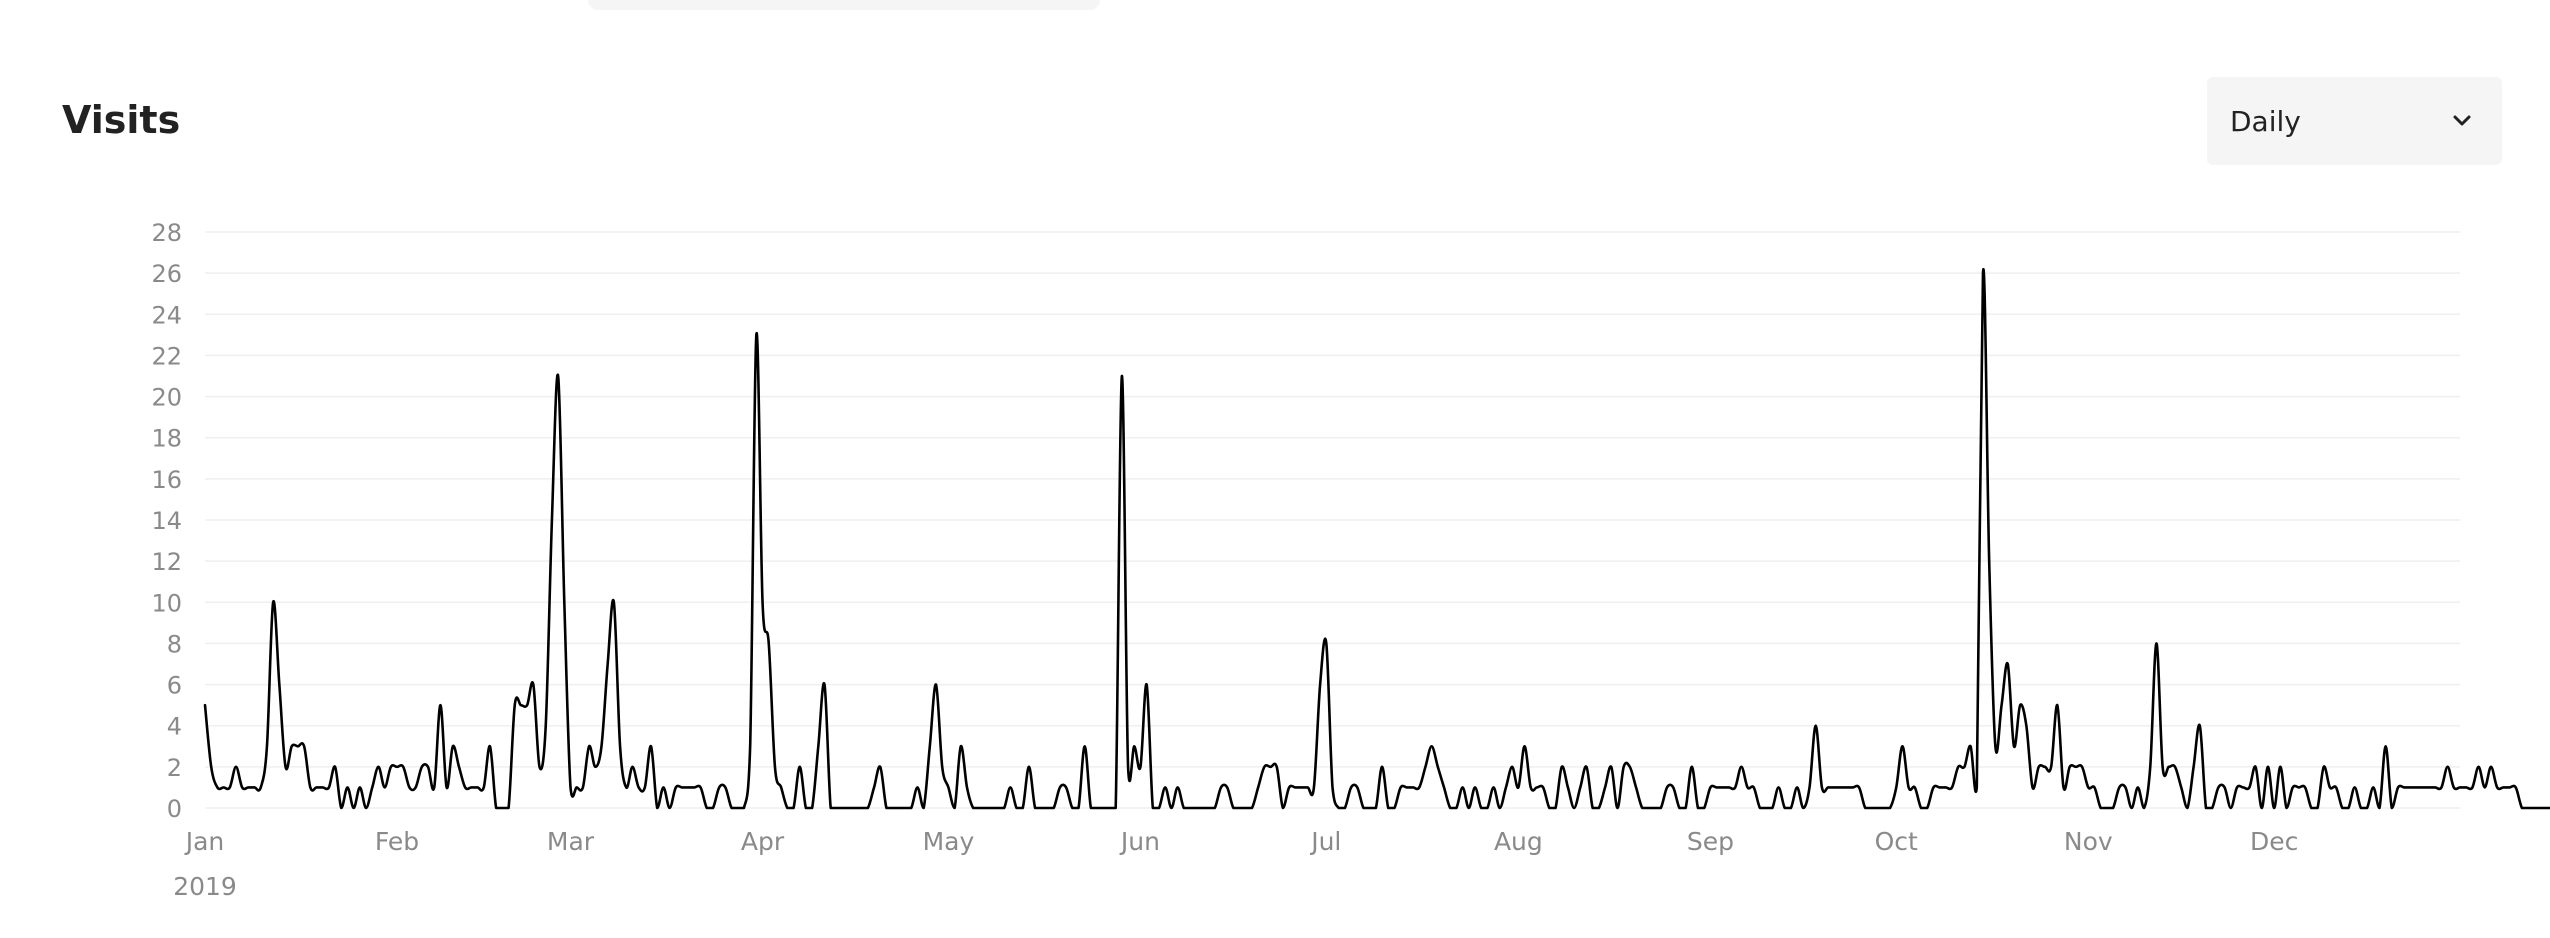 This screenshot has width=2550, height=938. What do you see at coordinates (166, 562) in the screenshot?
I see `y-tick-label: 12` at bounding box center [166, 562].